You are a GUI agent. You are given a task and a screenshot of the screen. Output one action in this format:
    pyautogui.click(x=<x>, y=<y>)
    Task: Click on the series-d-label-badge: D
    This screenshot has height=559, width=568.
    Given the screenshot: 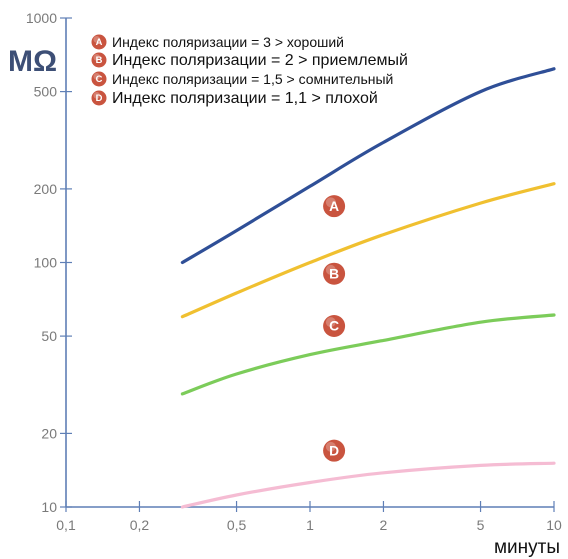 What is the action you would take?
    pyautogui.click(x=334, y=450)
    